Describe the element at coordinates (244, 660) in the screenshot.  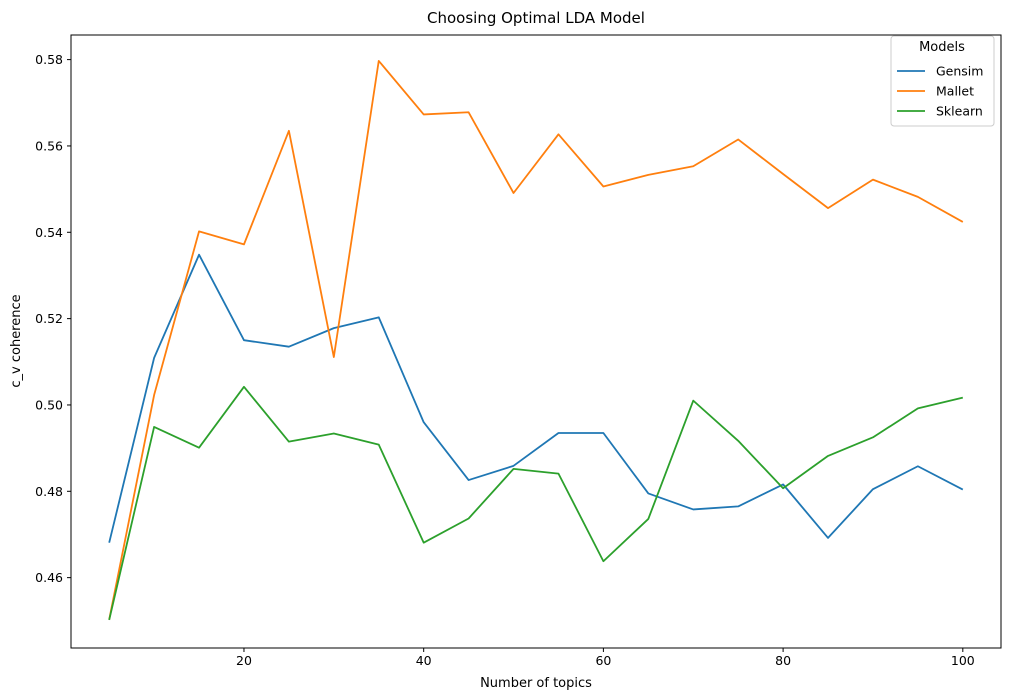
I see `x-tick-label: 20` at that location.